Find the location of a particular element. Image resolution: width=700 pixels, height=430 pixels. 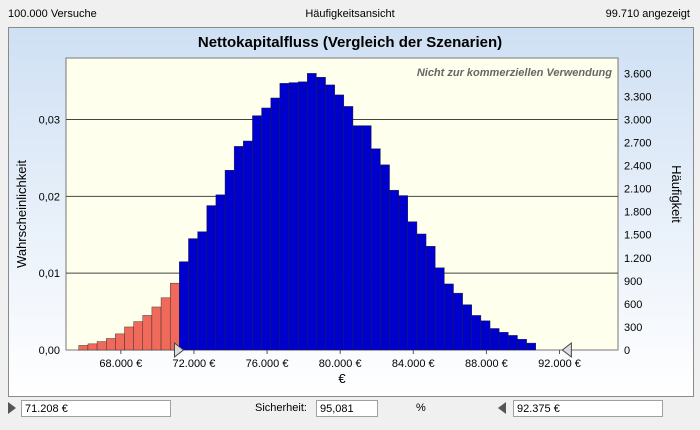

x-tick-label: 72.000 € is located at coordinates (194, 364).